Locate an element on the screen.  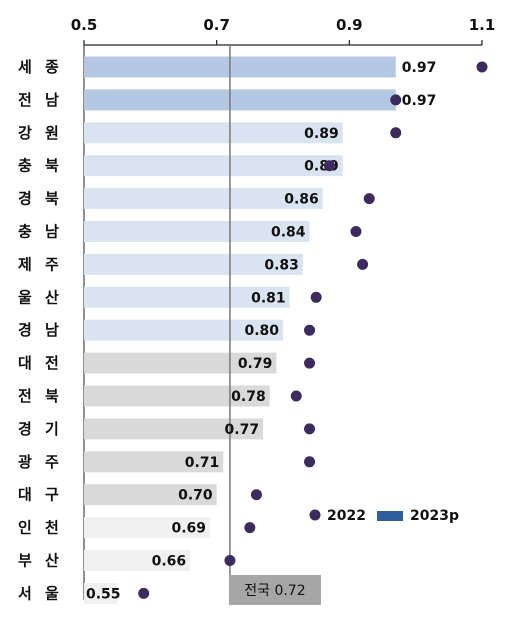
category-label: 경 북 is located at coordinates (40, 199).